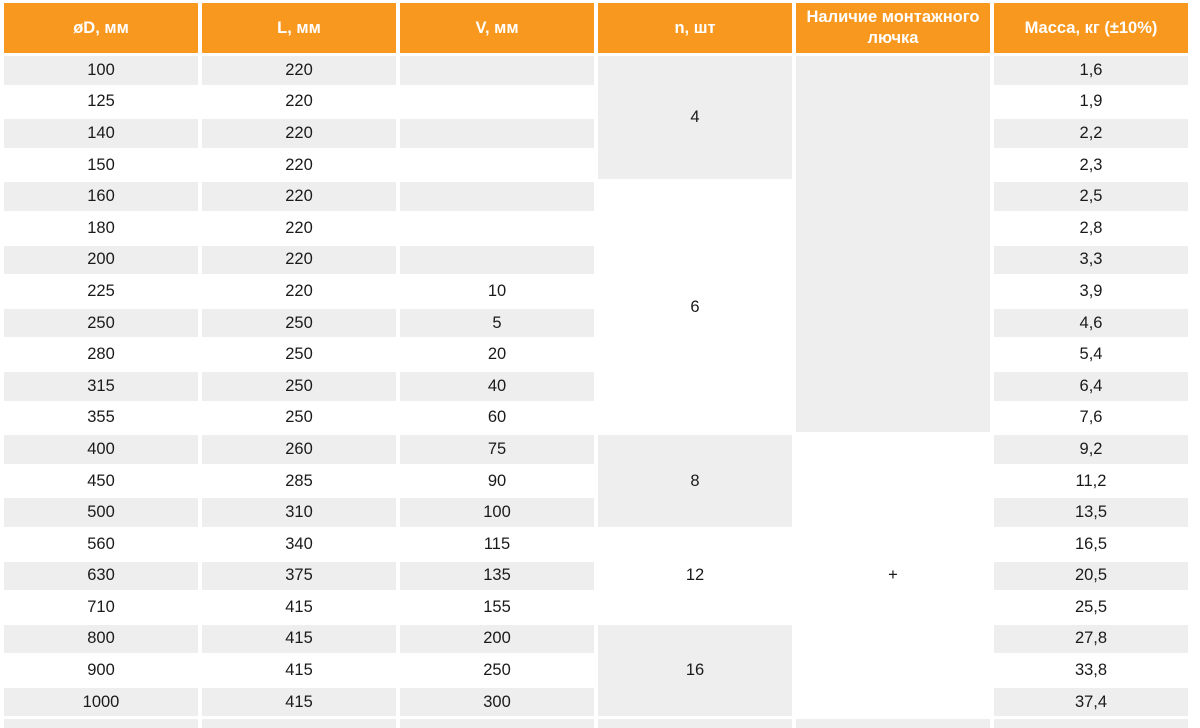 This screenshot has width=1200, height=728. I want to click on table-row: 150 220 2,3, so click(596, 165).